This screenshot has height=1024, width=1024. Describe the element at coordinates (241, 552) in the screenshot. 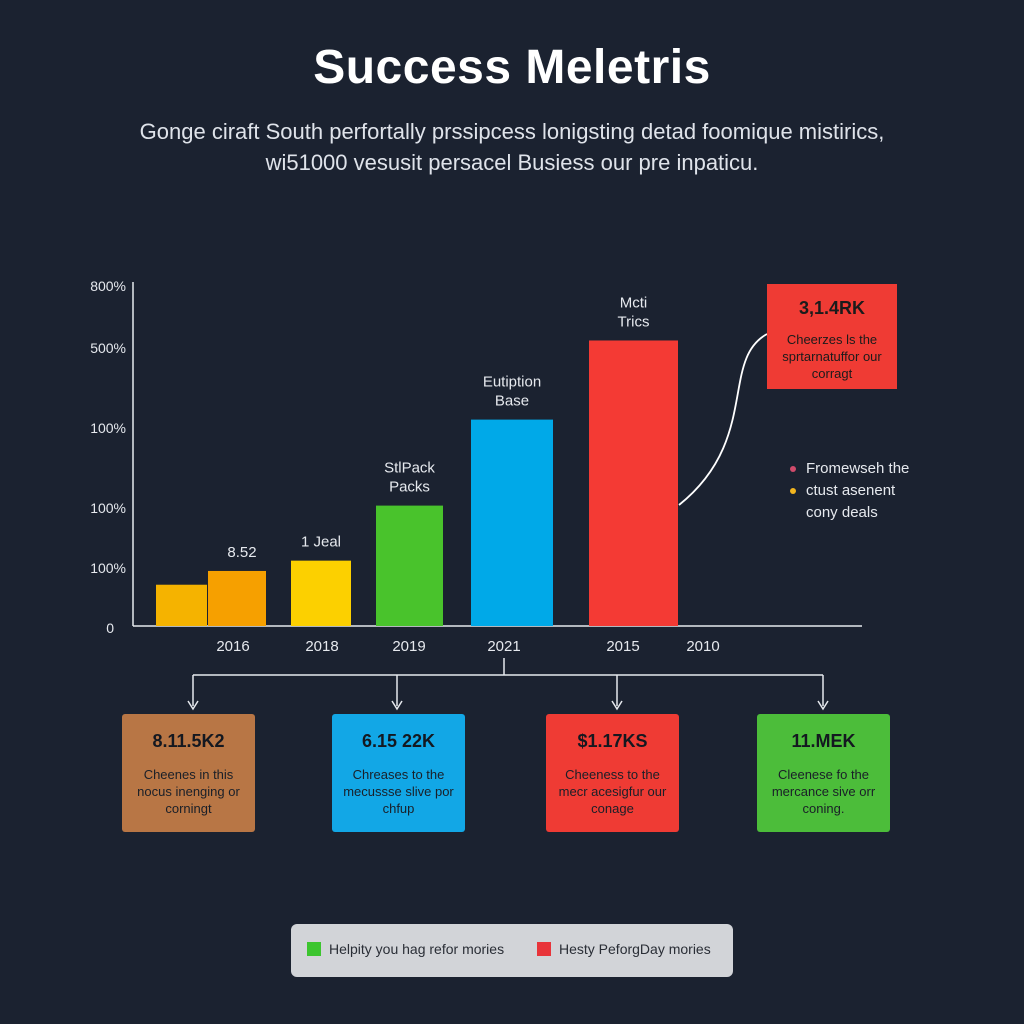

I see `bar-label: 8.52` at that location.